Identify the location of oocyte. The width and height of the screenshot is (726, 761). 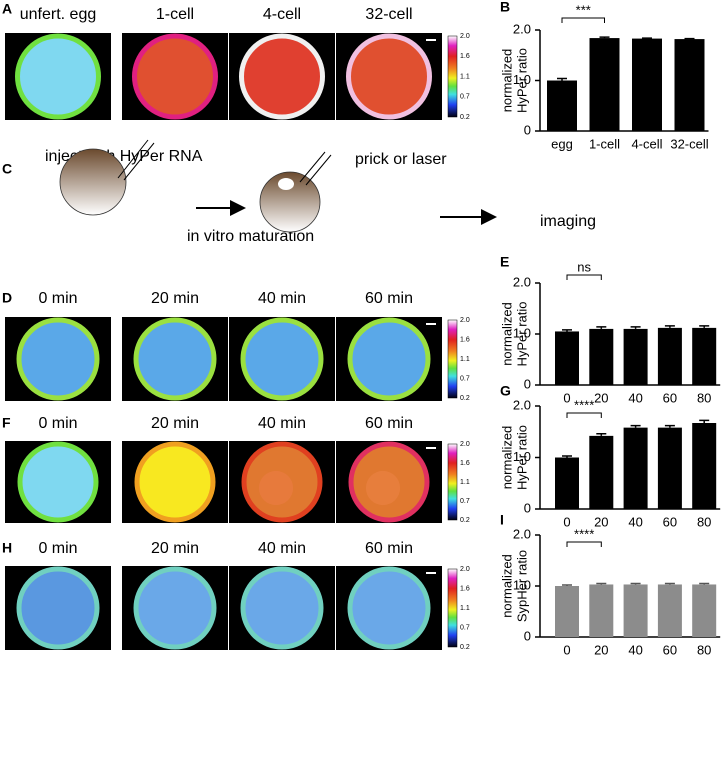
(93, 182).